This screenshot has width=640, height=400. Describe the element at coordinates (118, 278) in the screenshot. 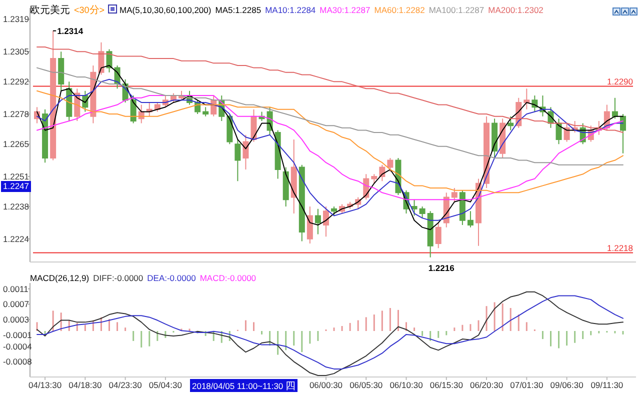

I see `text: DIFF:-0.0000` at that location.